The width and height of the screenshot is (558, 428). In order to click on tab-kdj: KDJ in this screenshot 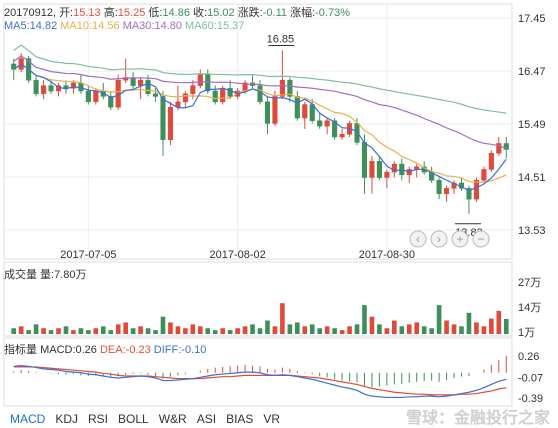, I will do `click(67, 419)`.